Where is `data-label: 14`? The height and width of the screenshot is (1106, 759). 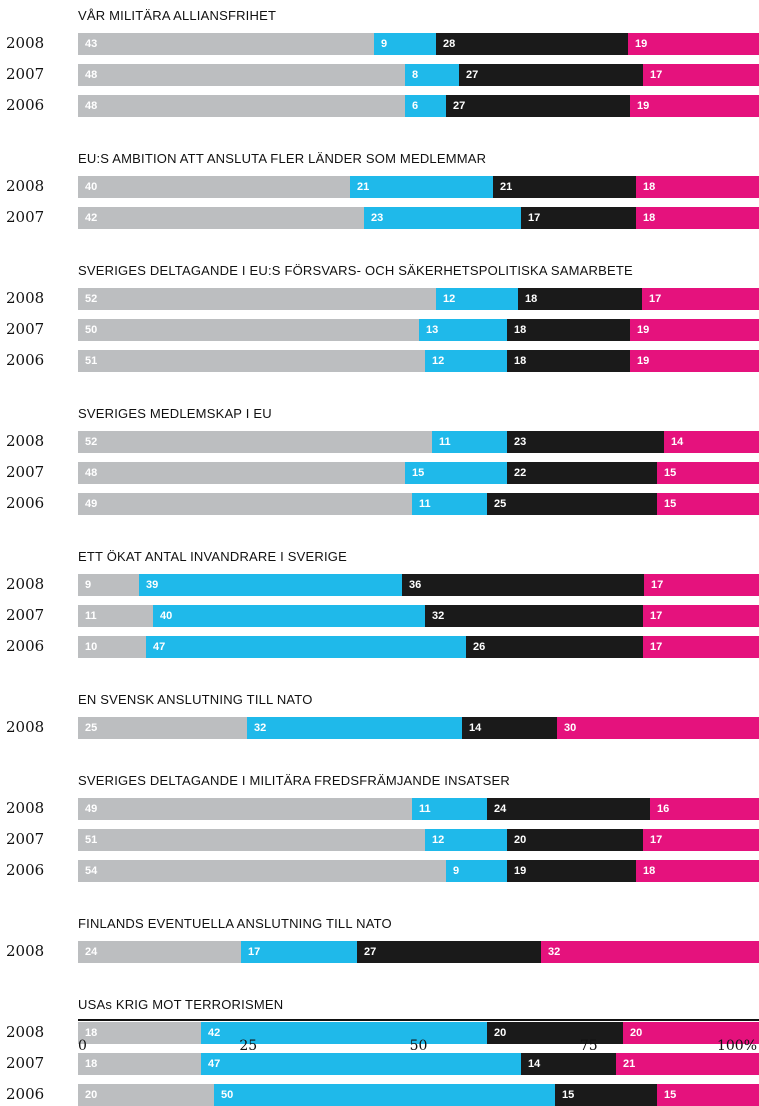
data-label: 14 is located at coordinates (534, 1064).